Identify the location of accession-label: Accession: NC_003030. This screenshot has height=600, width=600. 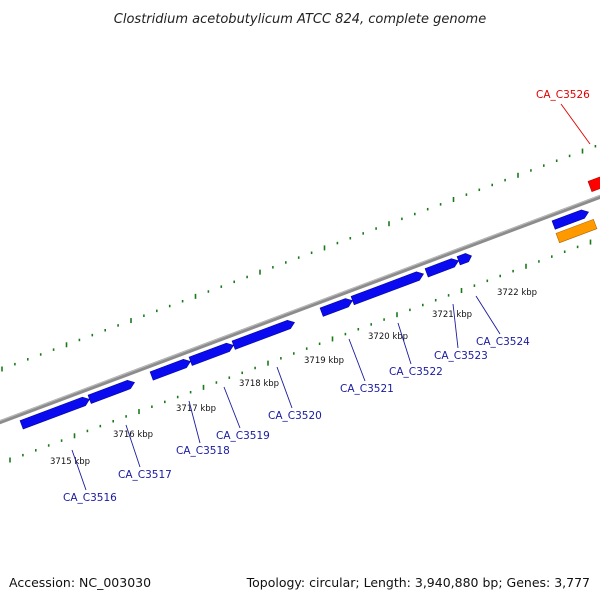
(80, 582).